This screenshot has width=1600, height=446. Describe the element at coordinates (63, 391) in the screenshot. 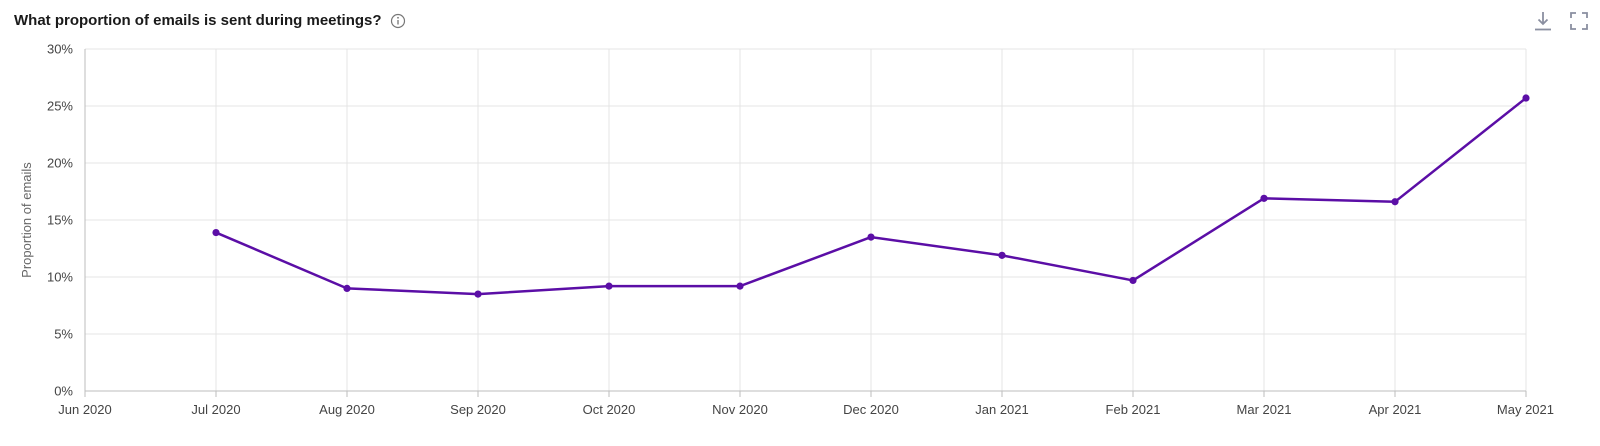

I see `y-tick-label: 0%` at that location.